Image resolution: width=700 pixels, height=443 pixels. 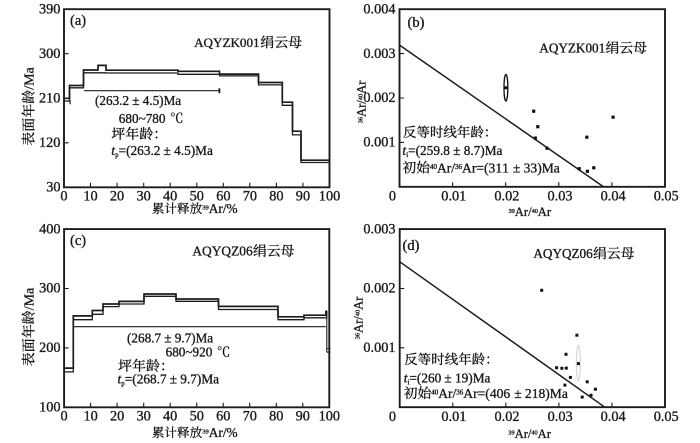 What do you see at coordinates (90, 197) in the screenshot?
I see `svg-text: 10` at bounding box center [90, 197].